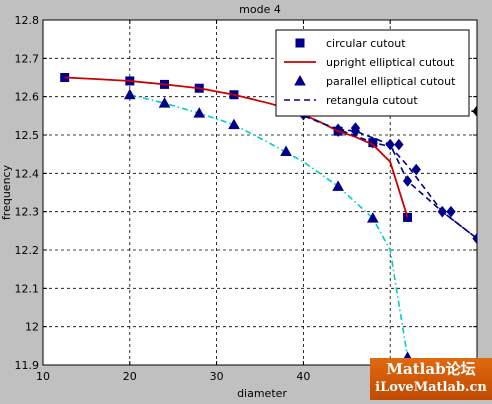  I want to click on y-tick-label: 12.6, so click(27, 97).